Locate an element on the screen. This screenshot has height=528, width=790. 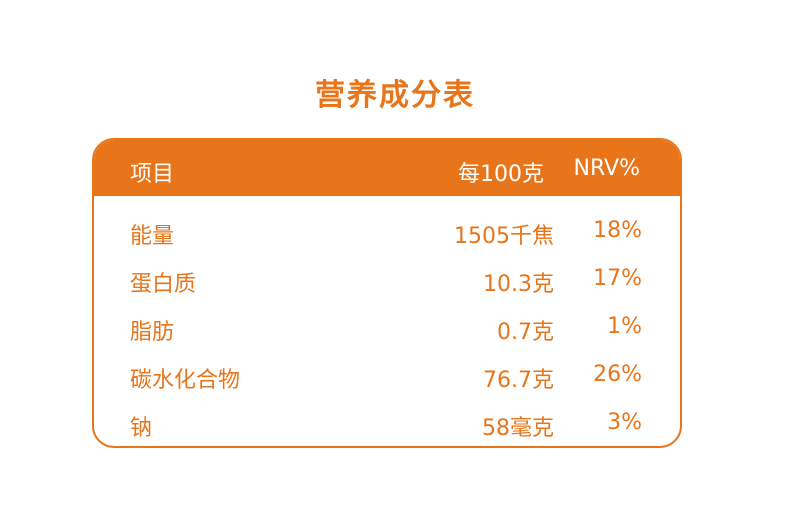
table-row: 脂肪 0.7克 1% is located at coordinates (387, 328).